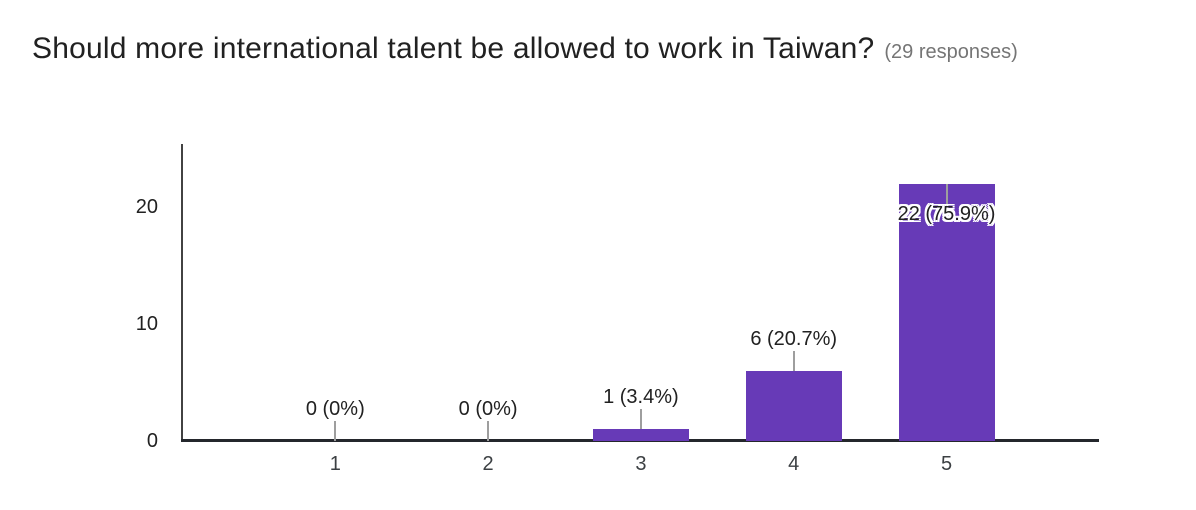 The width and height of the screenshot is (1196, 510). Describe the element at coordinates (152, 441) in the screenshot. I see `y-tick-label: 0` at that location.